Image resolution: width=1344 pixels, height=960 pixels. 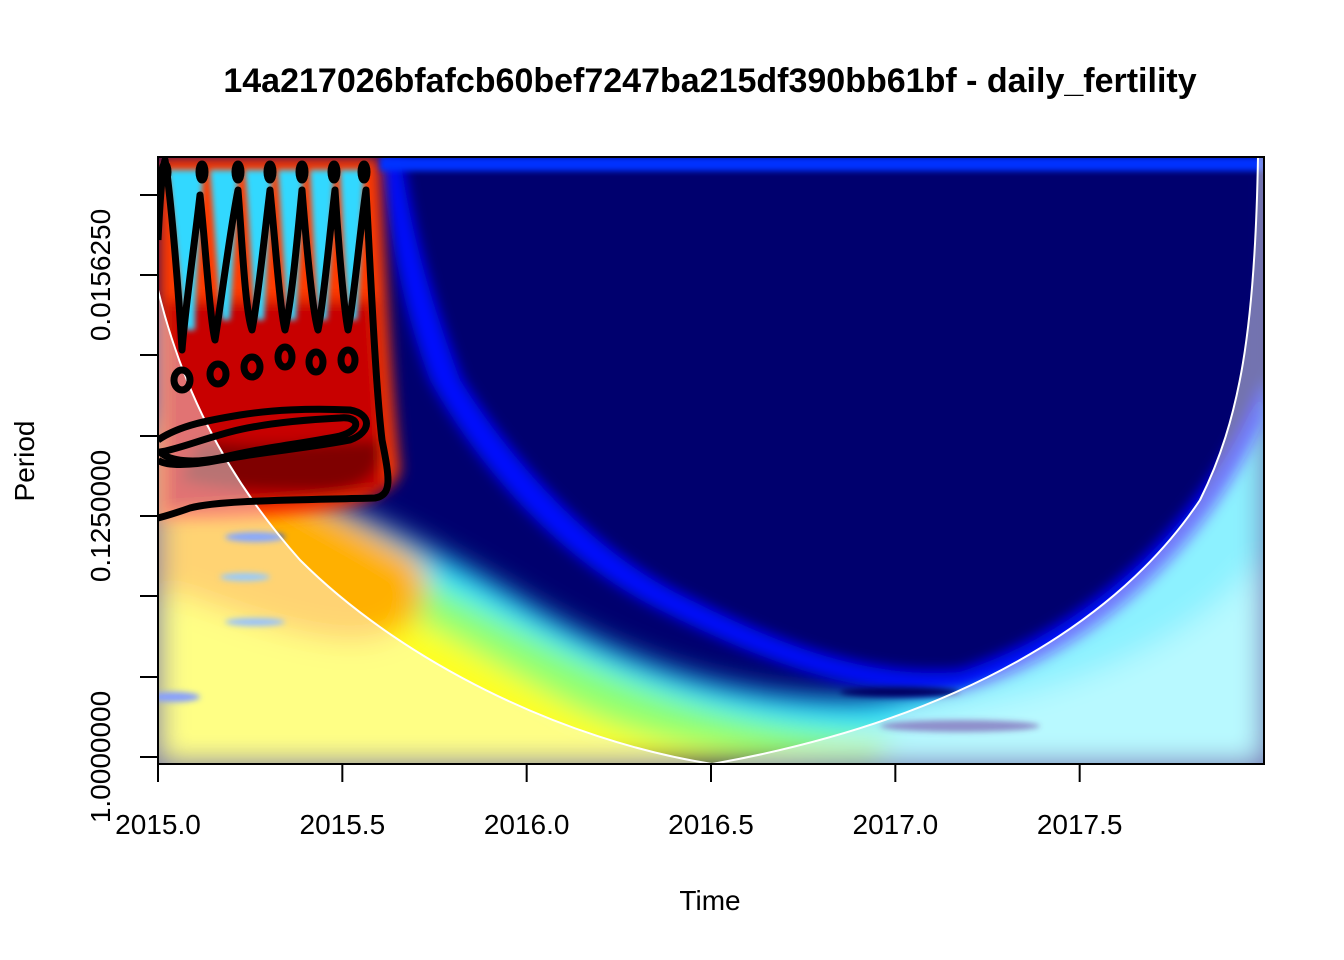 What do you see at coordinates (527, 824) in the screenshot?
I see `x-tick-label: 2016.0` at bounding box center [527, 824].